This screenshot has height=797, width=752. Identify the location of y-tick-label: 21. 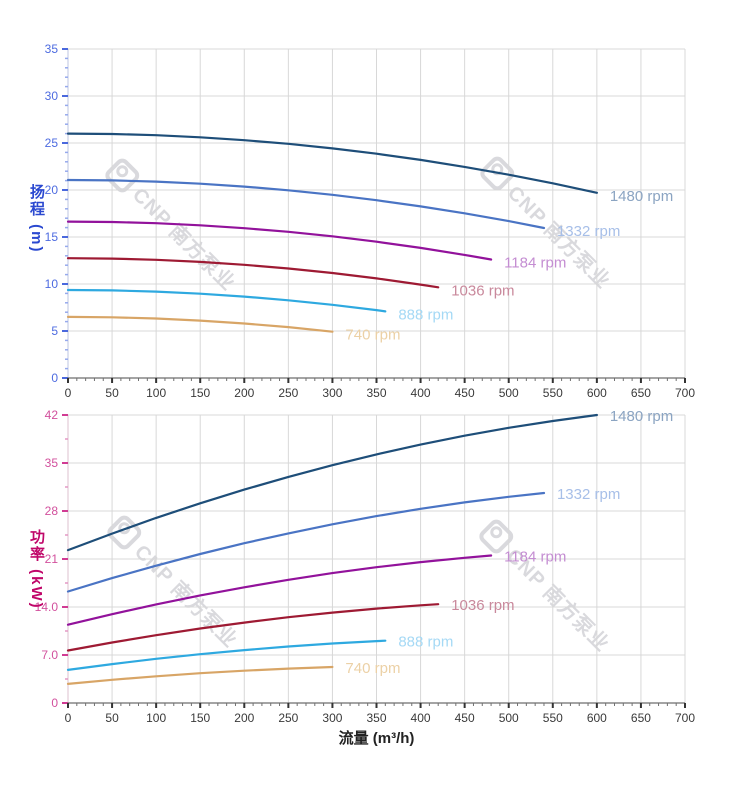
(52, 559).